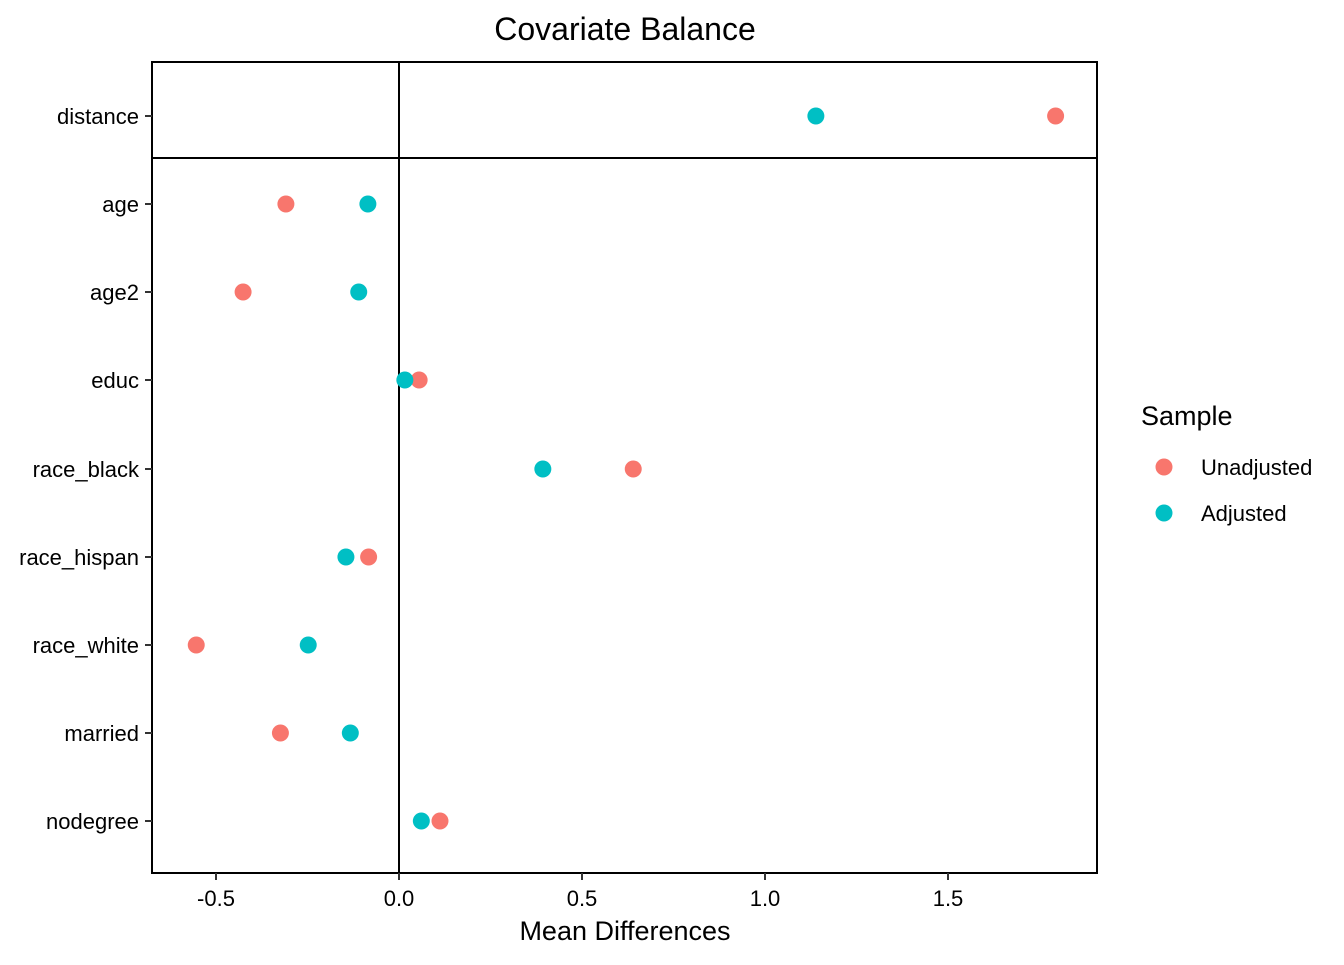 The image size is (1344, 965). Describe the element at coordinates (419, 380) in the screenshot. I see `point-unadjusted-educ` at that location.